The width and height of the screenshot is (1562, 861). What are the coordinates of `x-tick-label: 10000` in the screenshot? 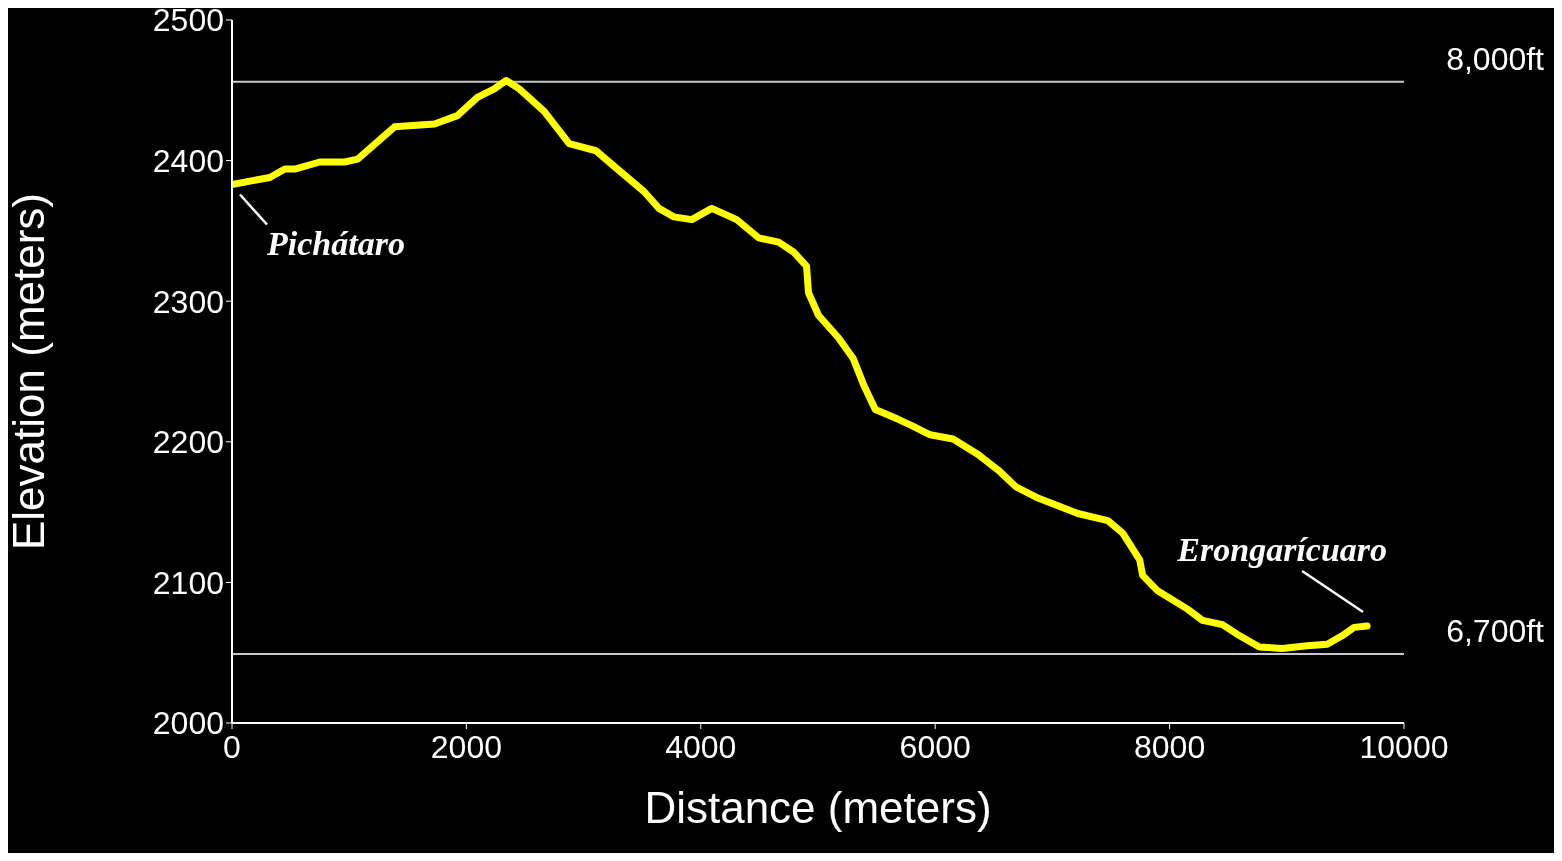 It's located at (1404, 746).